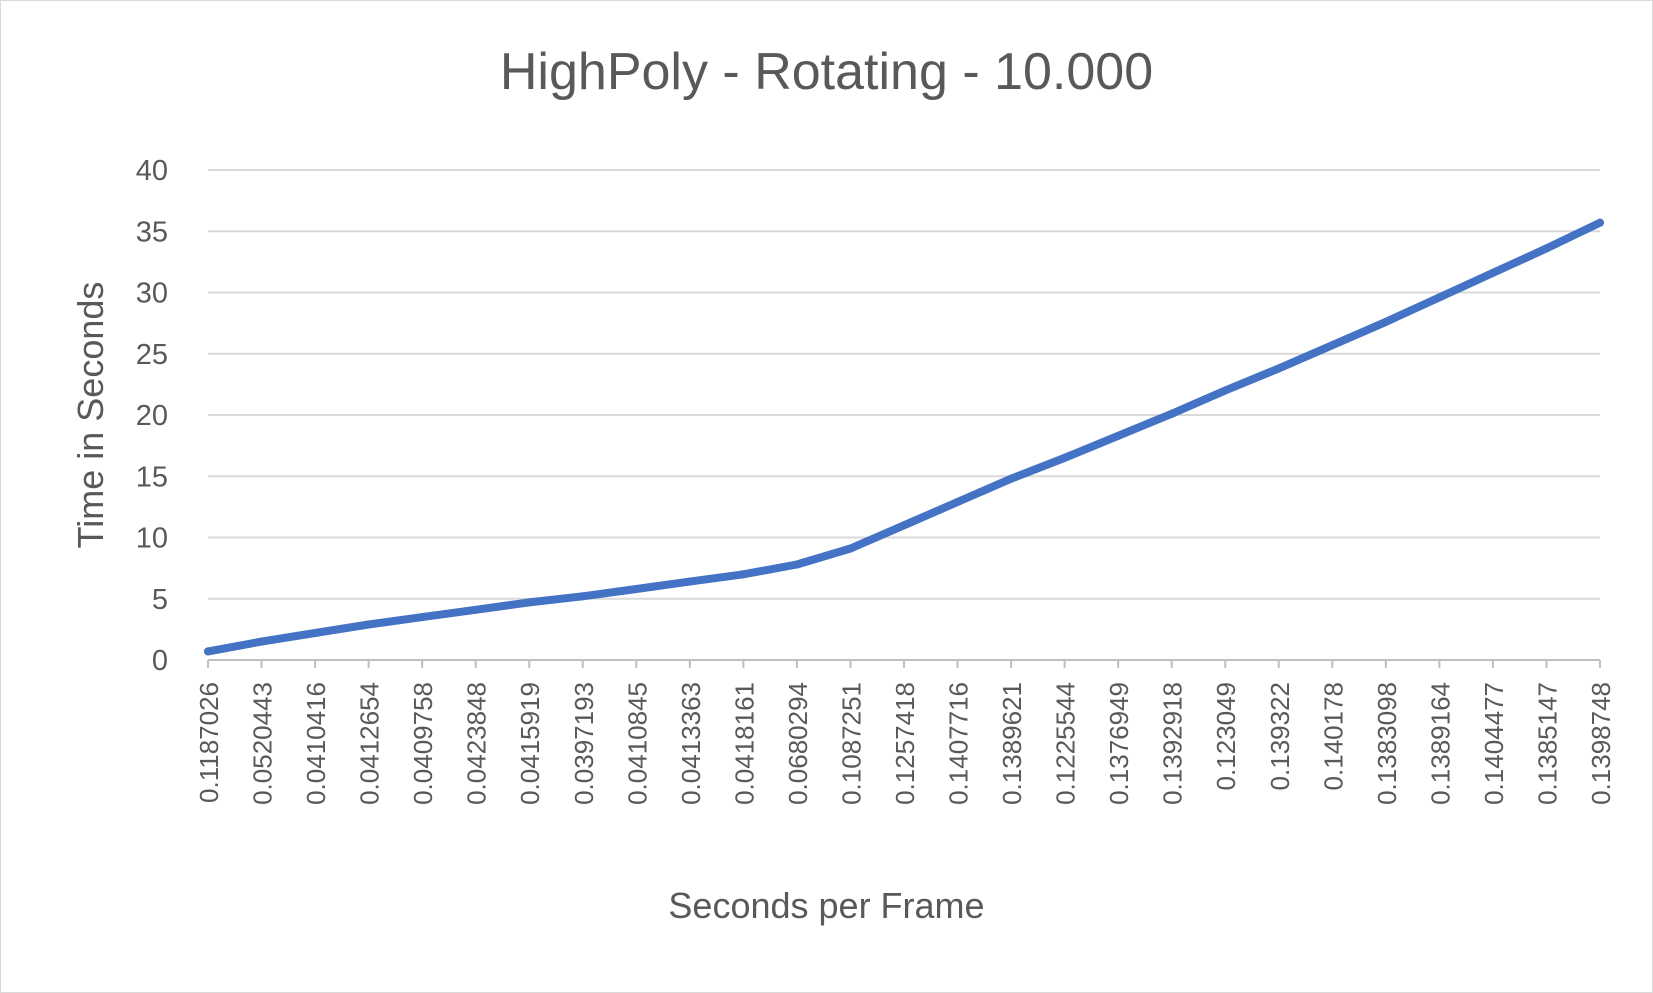 This screenshot has width=1653, height=993. I want to click on y-tick-label: 5, so click(160, 600).